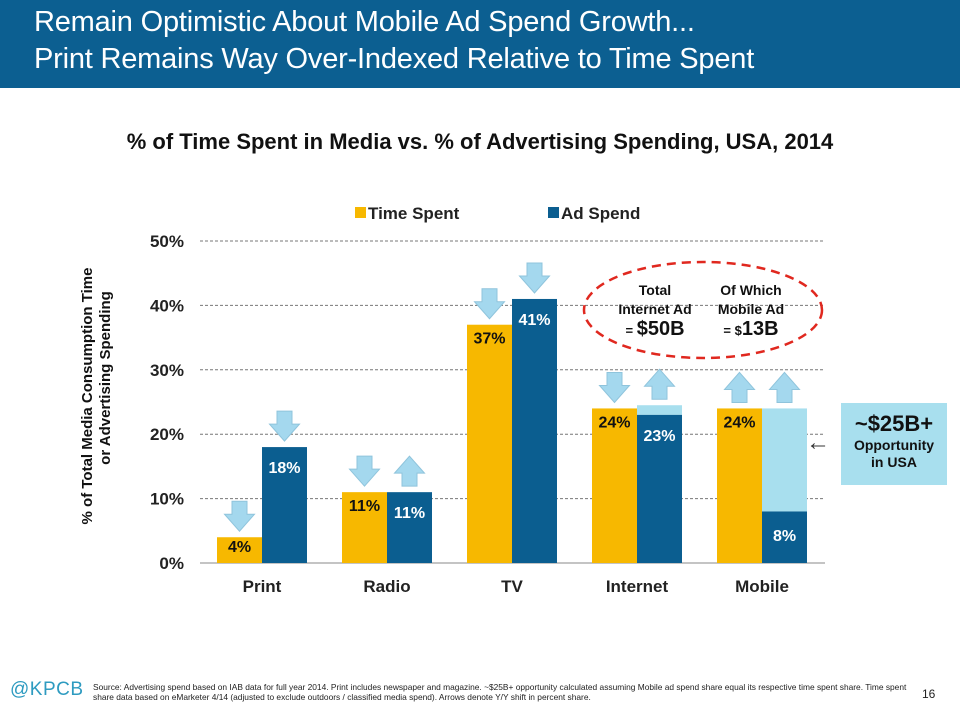  I want to click on legend-label: Time Spent, so click(414, 213).